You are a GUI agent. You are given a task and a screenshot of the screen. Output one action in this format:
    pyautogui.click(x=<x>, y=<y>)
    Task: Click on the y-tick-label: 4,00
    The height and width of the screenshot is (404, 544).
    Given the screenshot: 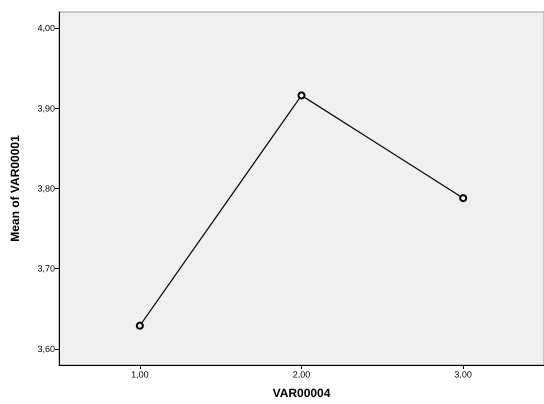 What is the action you would take?
    pyautogui.click(x=46, y=28)
    